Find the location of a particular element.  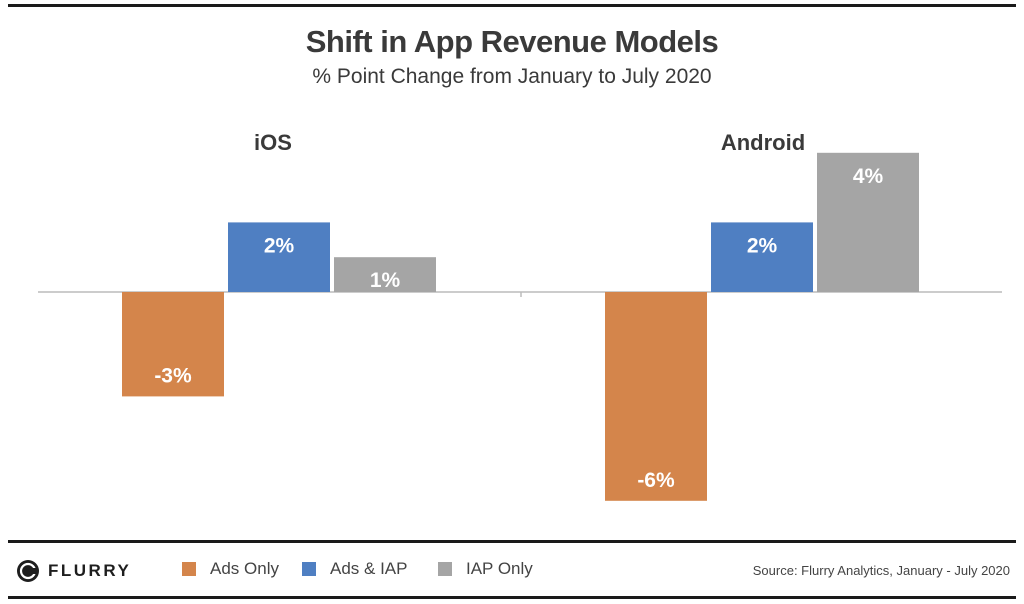

chart-title: Shift in App Revenue Models is located at coordinates (512, 41).